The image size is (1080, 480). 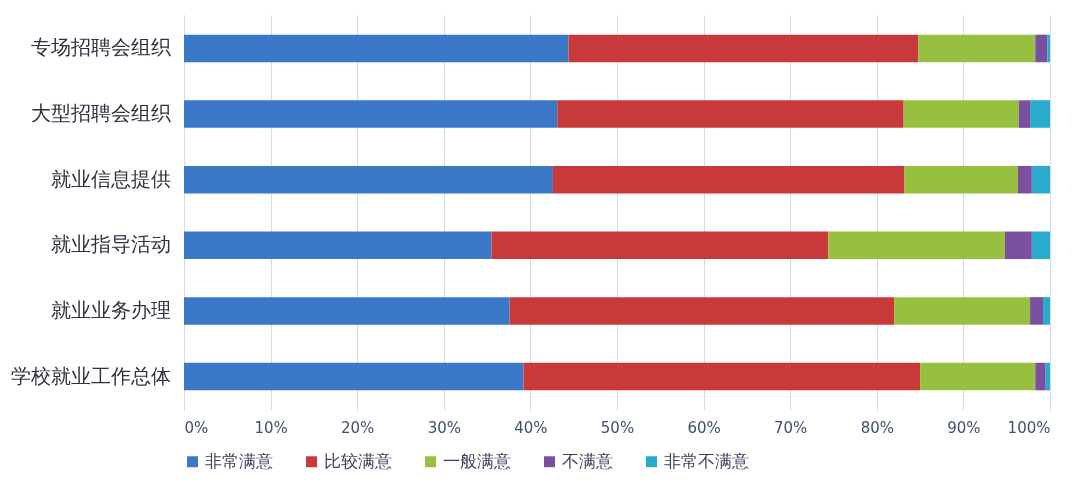 What do you see at coordinates (1029, 427) in the screenshot?
I see `x-tick-label: 100%` at bounding box center [1029, 427].